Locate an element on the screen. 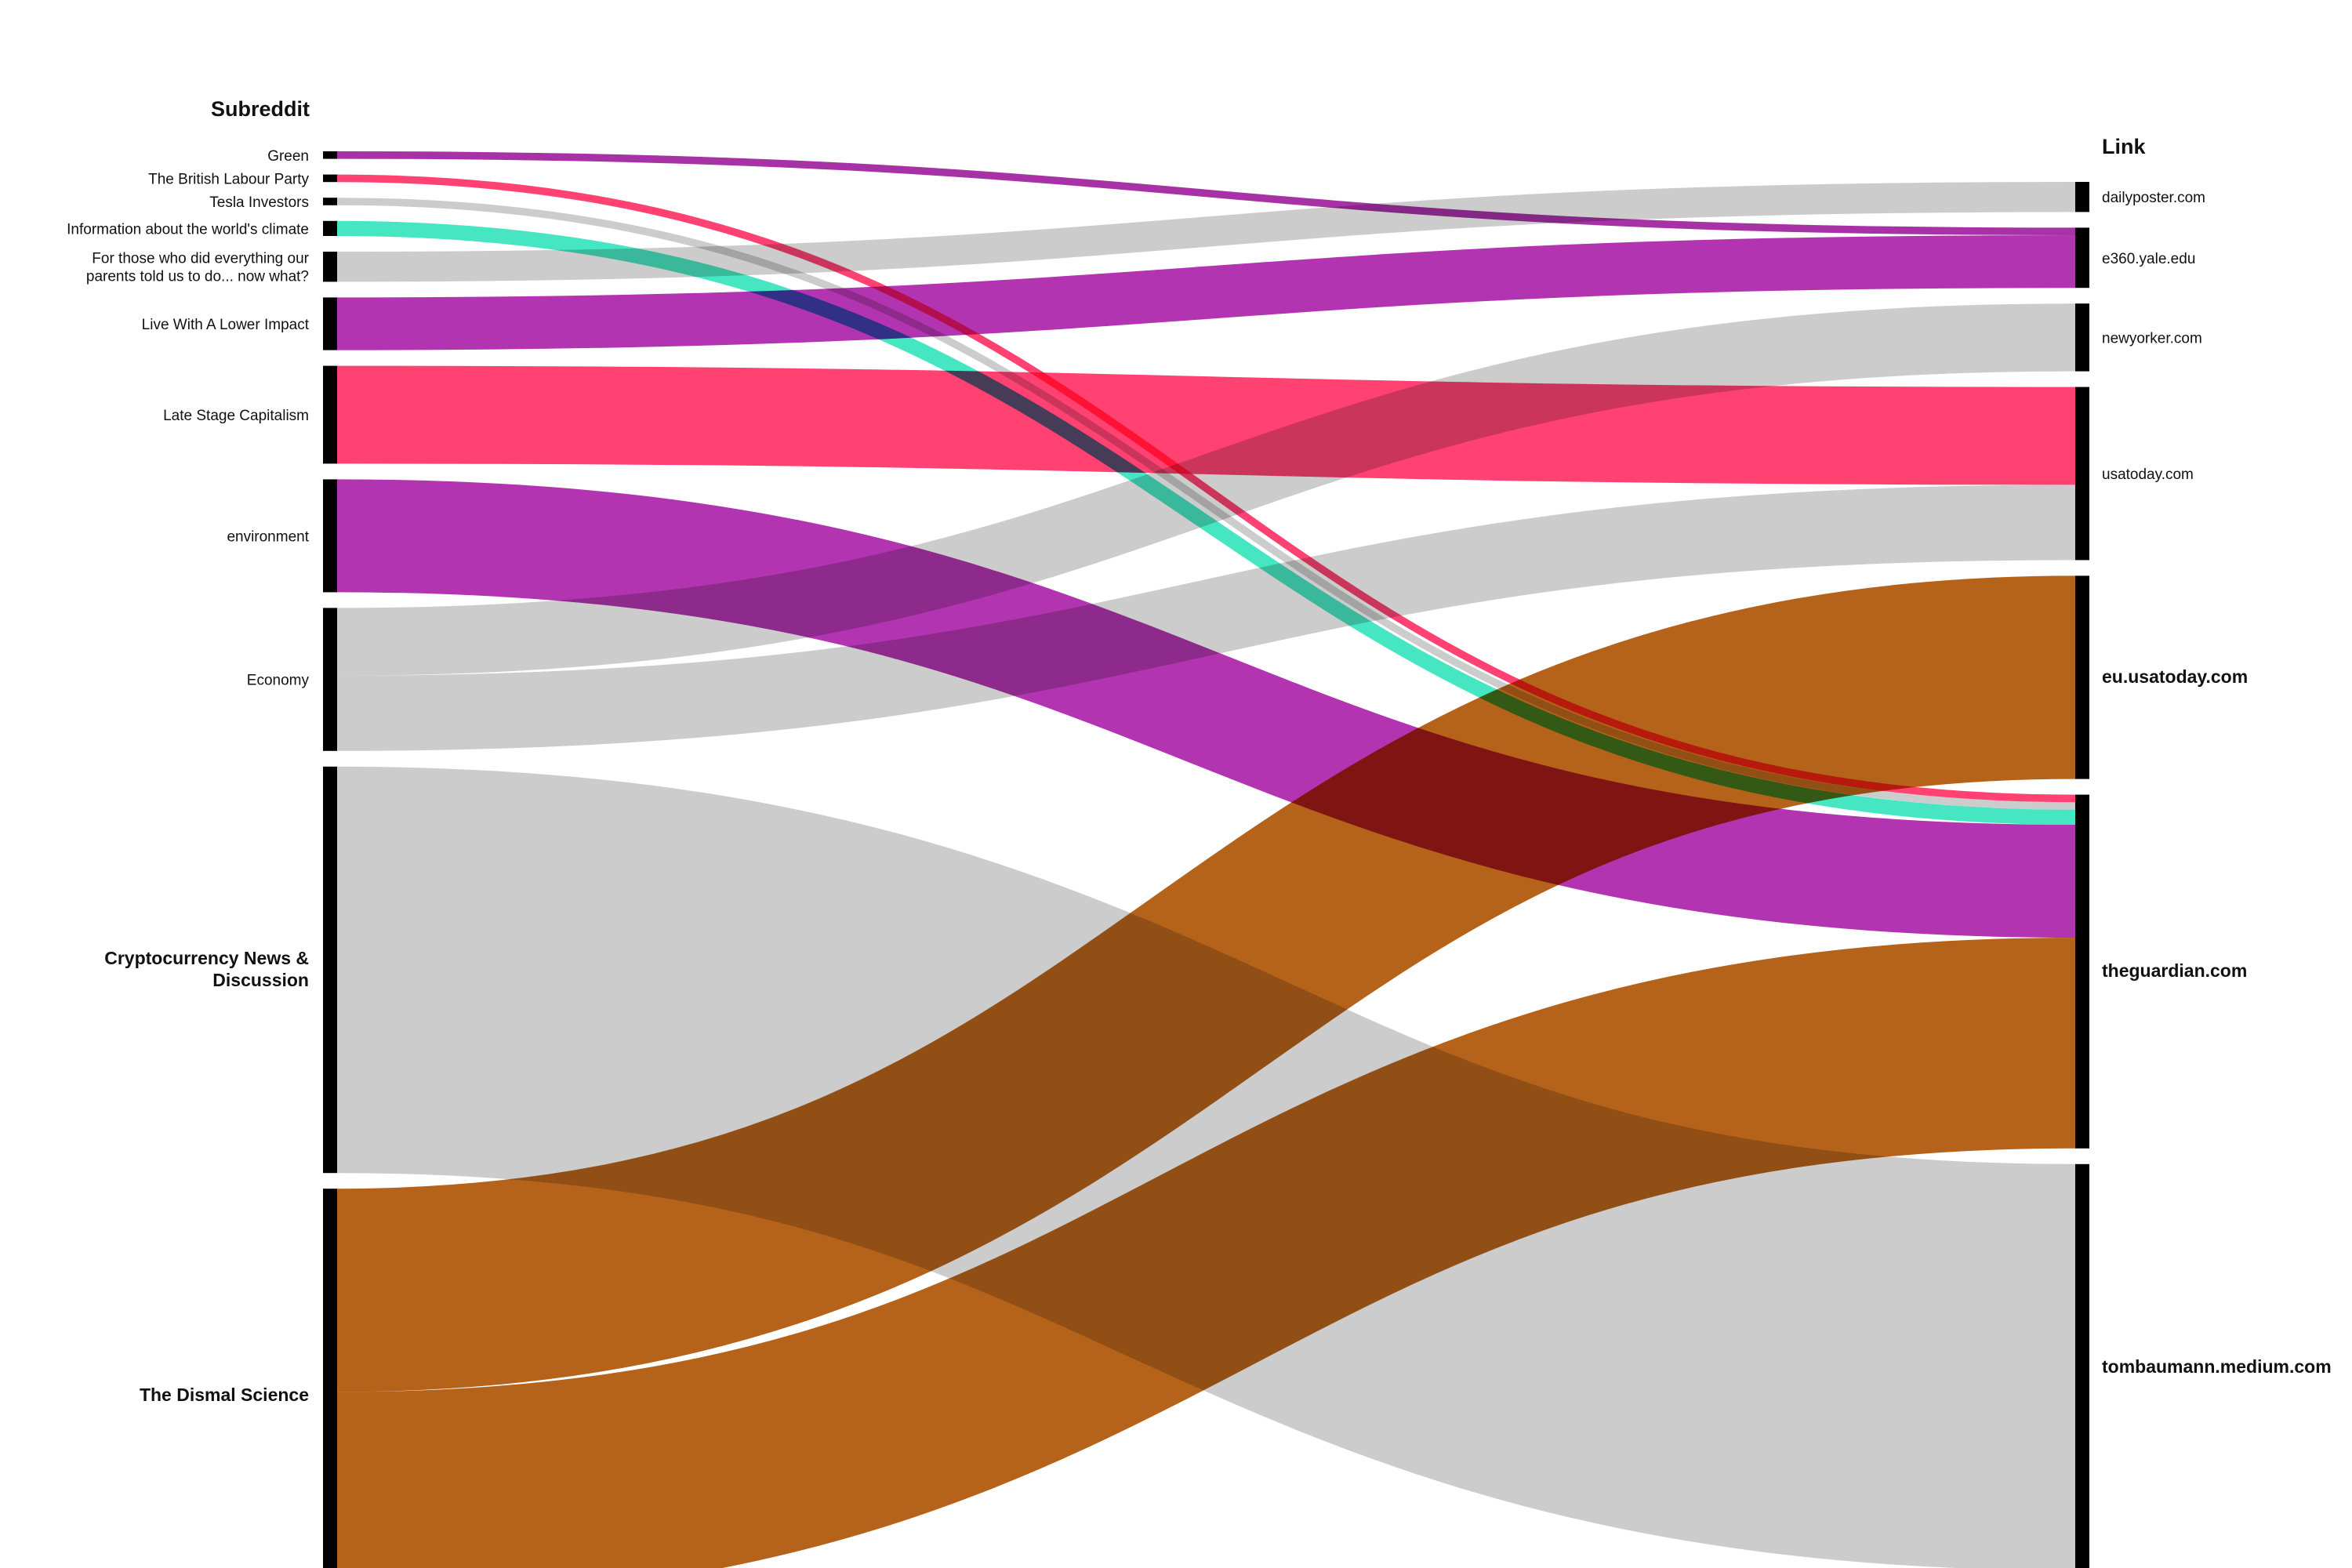 This screenshot has width=2352, height=1568. left-node-climate is located at coordinates (330, 228).